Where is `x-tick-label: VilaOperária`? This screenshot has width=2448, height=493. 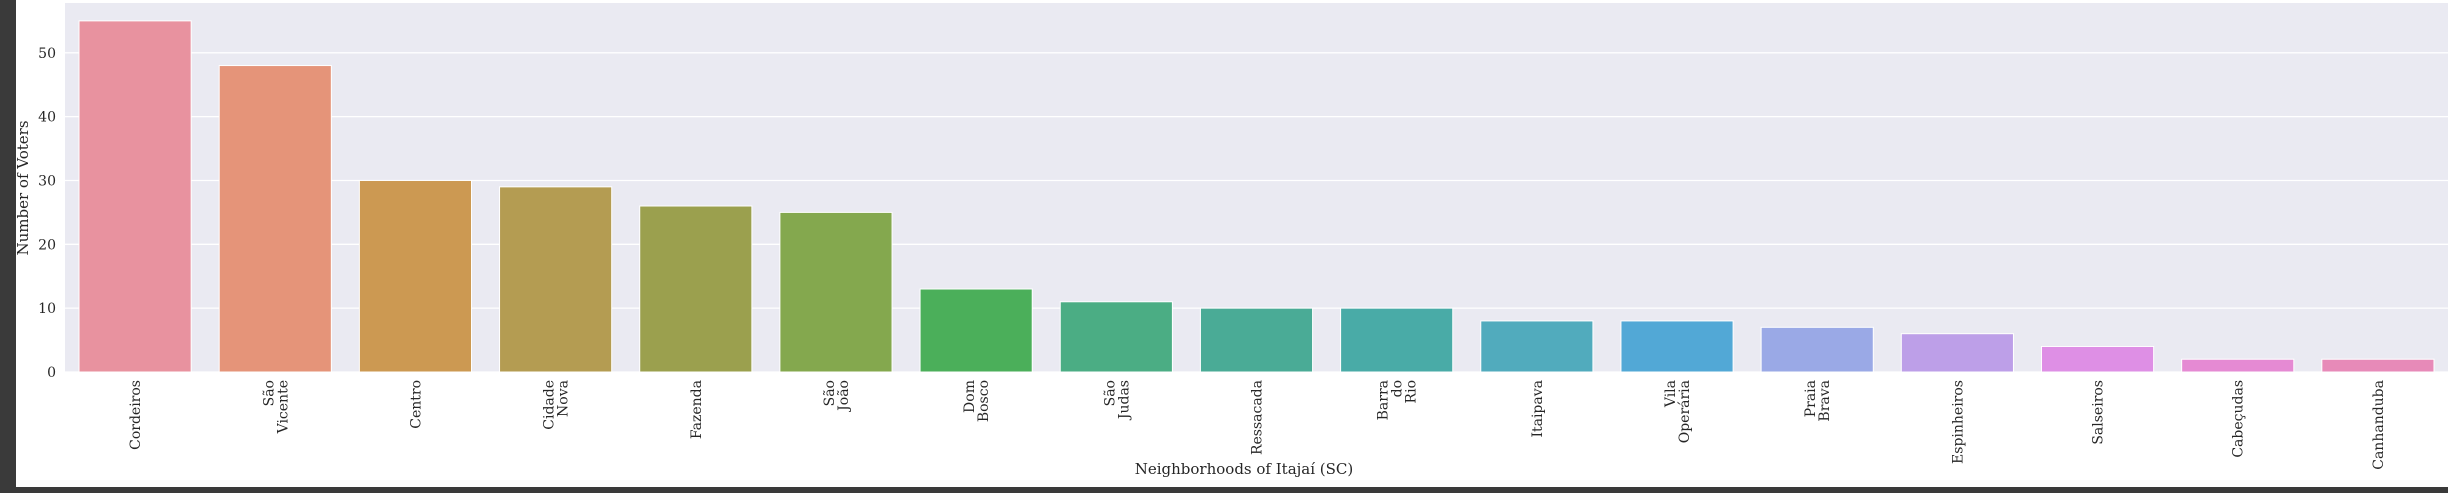
x-tick-label: VilaOperária is located at coordinates (1678, 411).